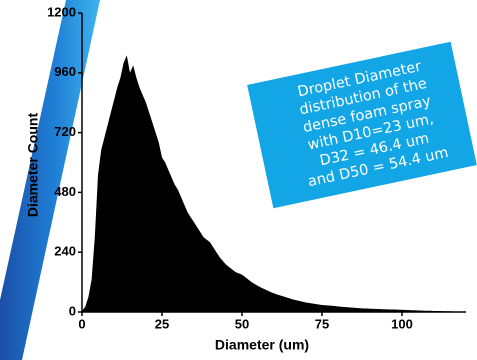  What do you see at coordinates (65, 251) in the screenshot?
I see `y-tick-label: 240` at bounding box center [65, 251].